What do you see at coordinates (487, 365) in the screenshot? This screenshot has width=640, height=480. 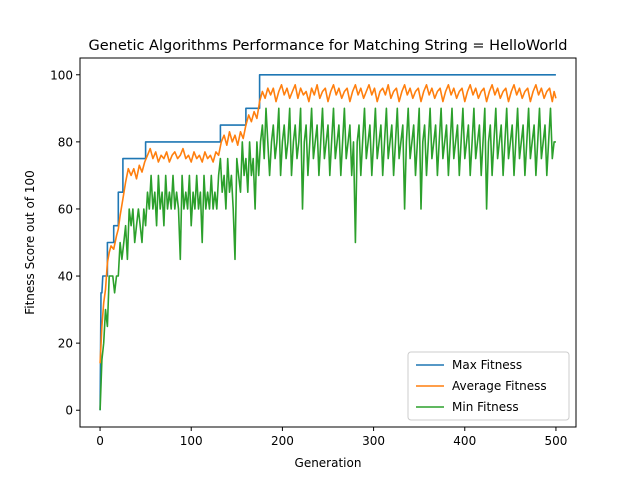 I see `legend-label-max: Max Fitness` at bounding box center [487, 365].